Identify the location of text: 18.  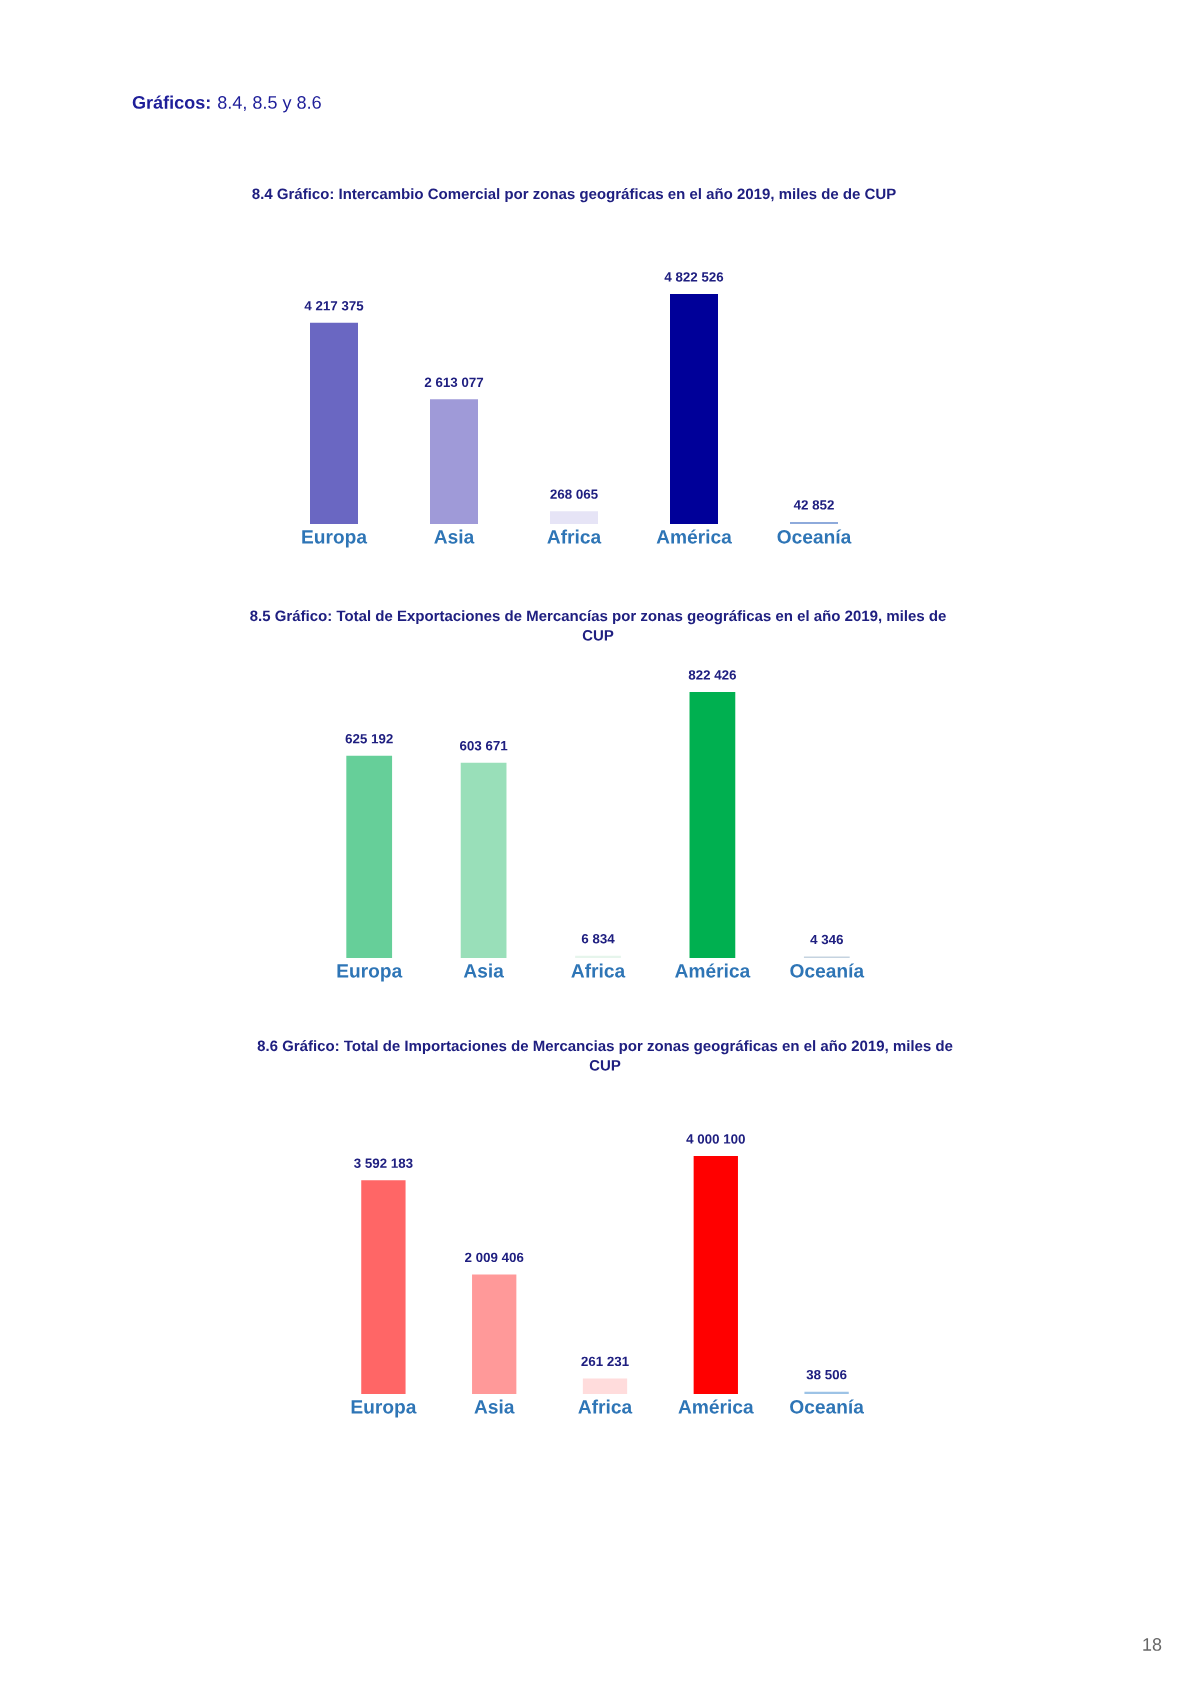
(1152, 1644).